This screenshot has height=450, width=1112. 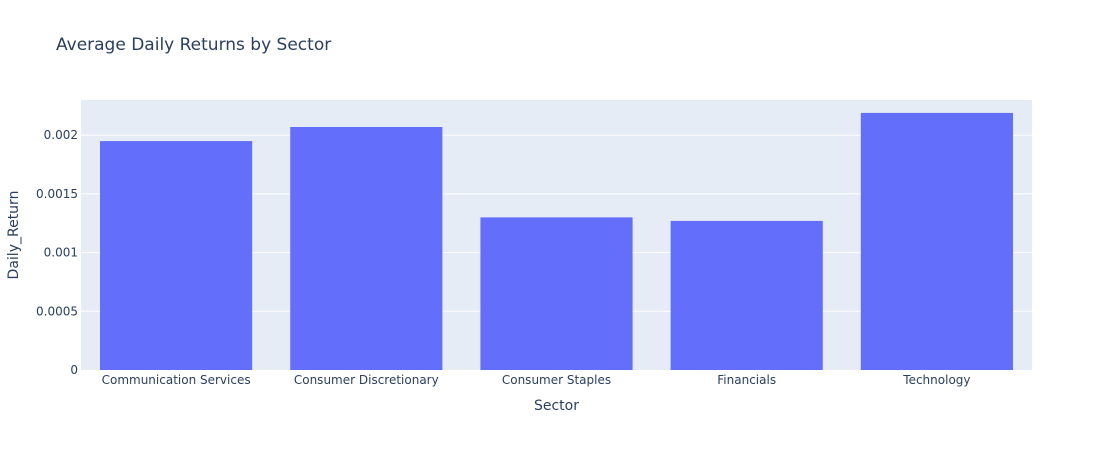 What do you see at coordinates (74, 370) in the screenshot?
I see `y-tick-label: 0` at bounding box center [74, 370].